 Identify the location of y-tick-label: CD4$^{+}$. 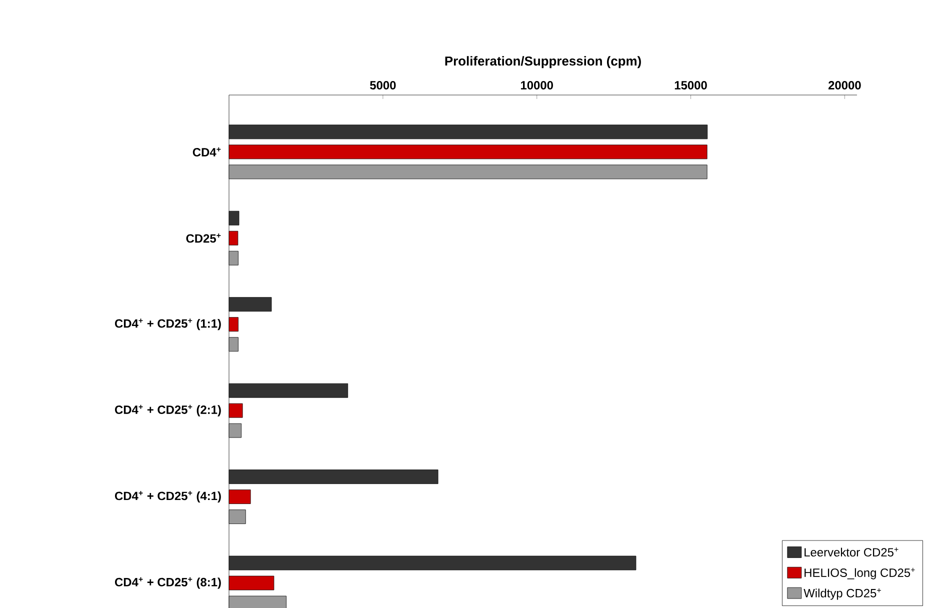
(206, 151).